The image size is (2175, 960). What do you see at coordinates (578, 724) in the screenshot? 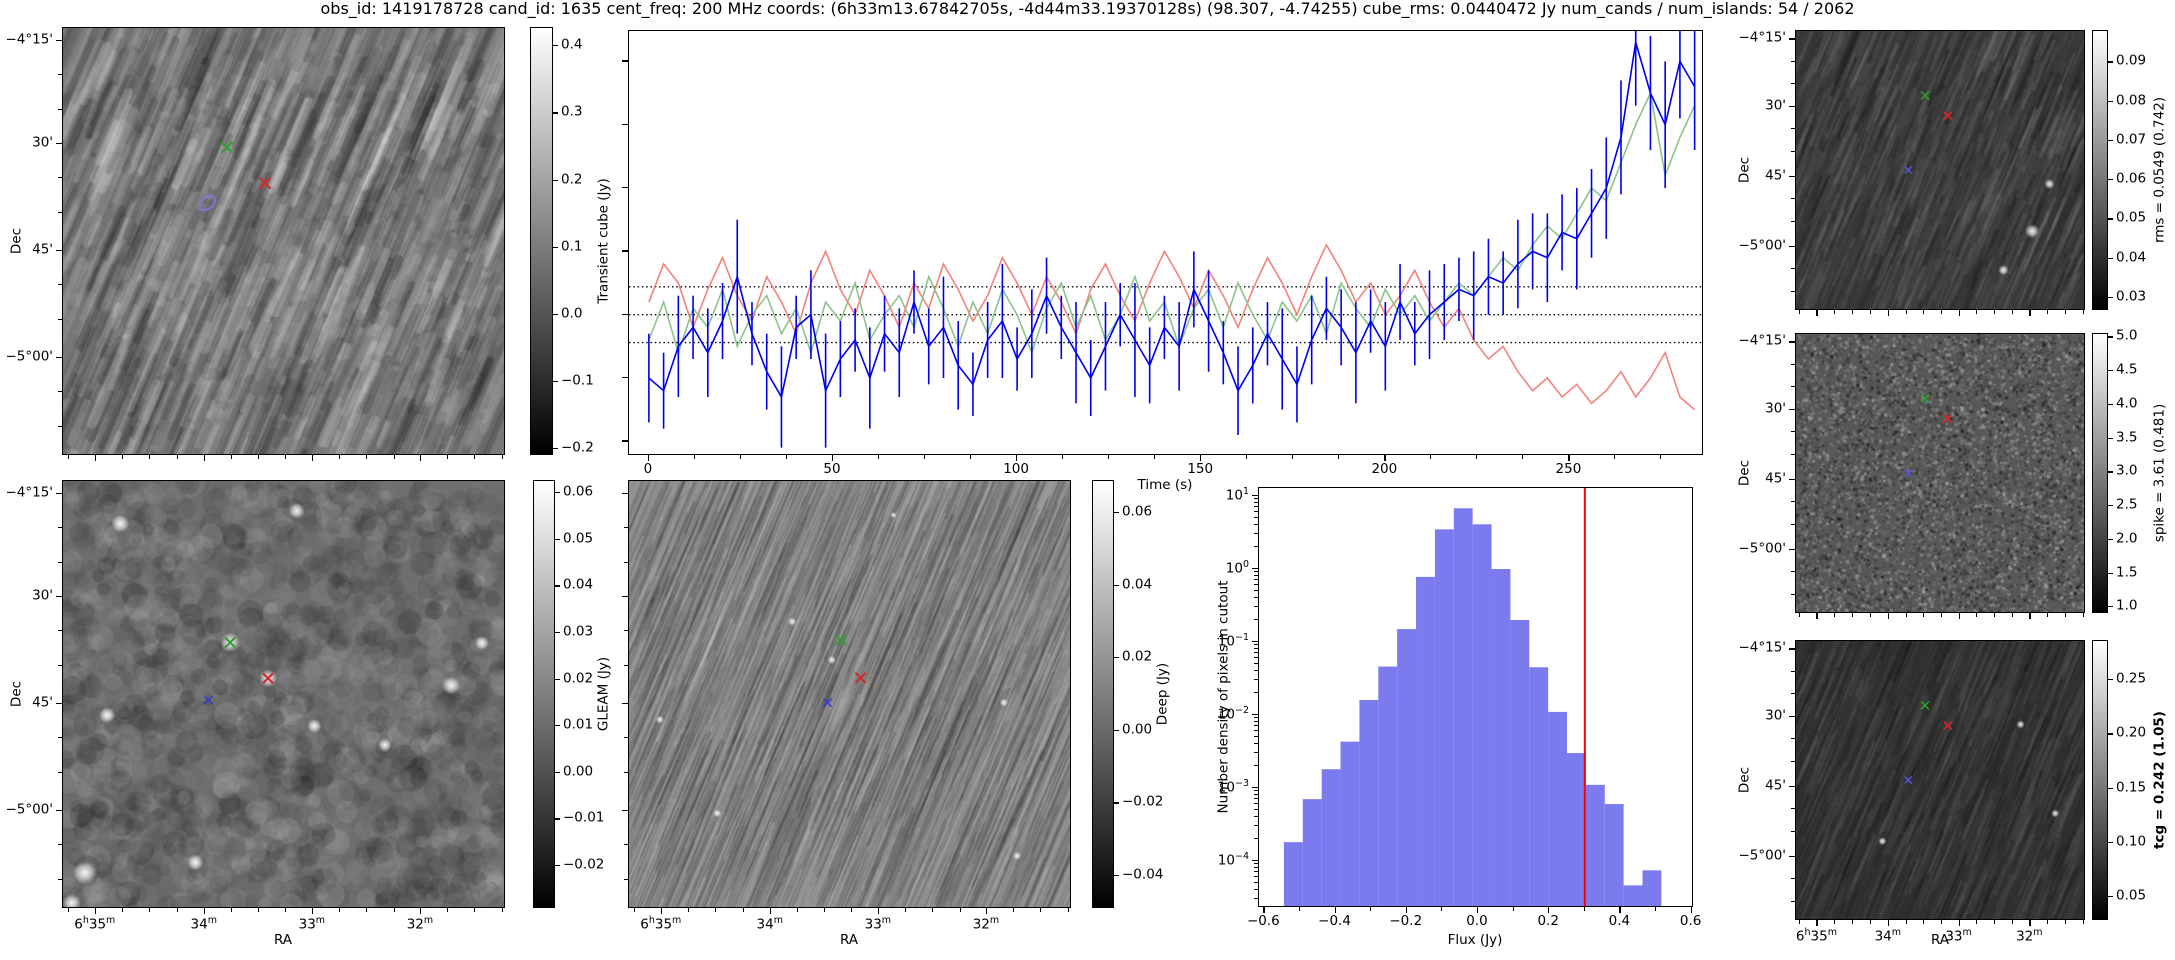
I see `colorbar-tick-label: 0.01` at bounding box center [578, 724].